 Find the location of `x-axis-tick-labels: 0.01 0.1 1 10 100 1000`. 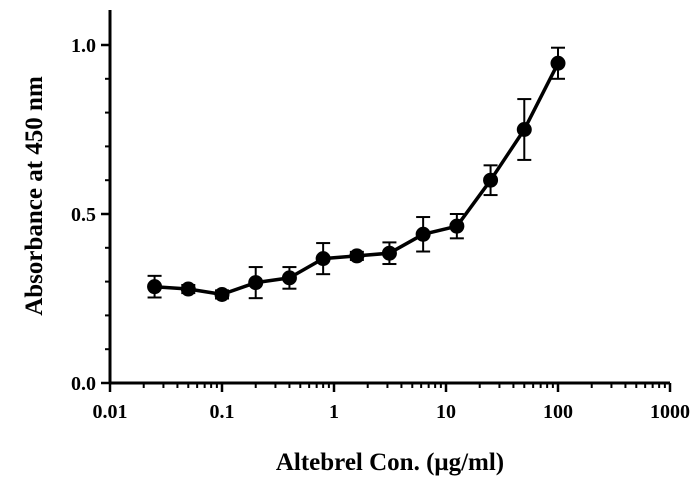

x-axis-tick-labels: 0.01 0.1 1 10 100 1000 is located at coordinates (392, 412).